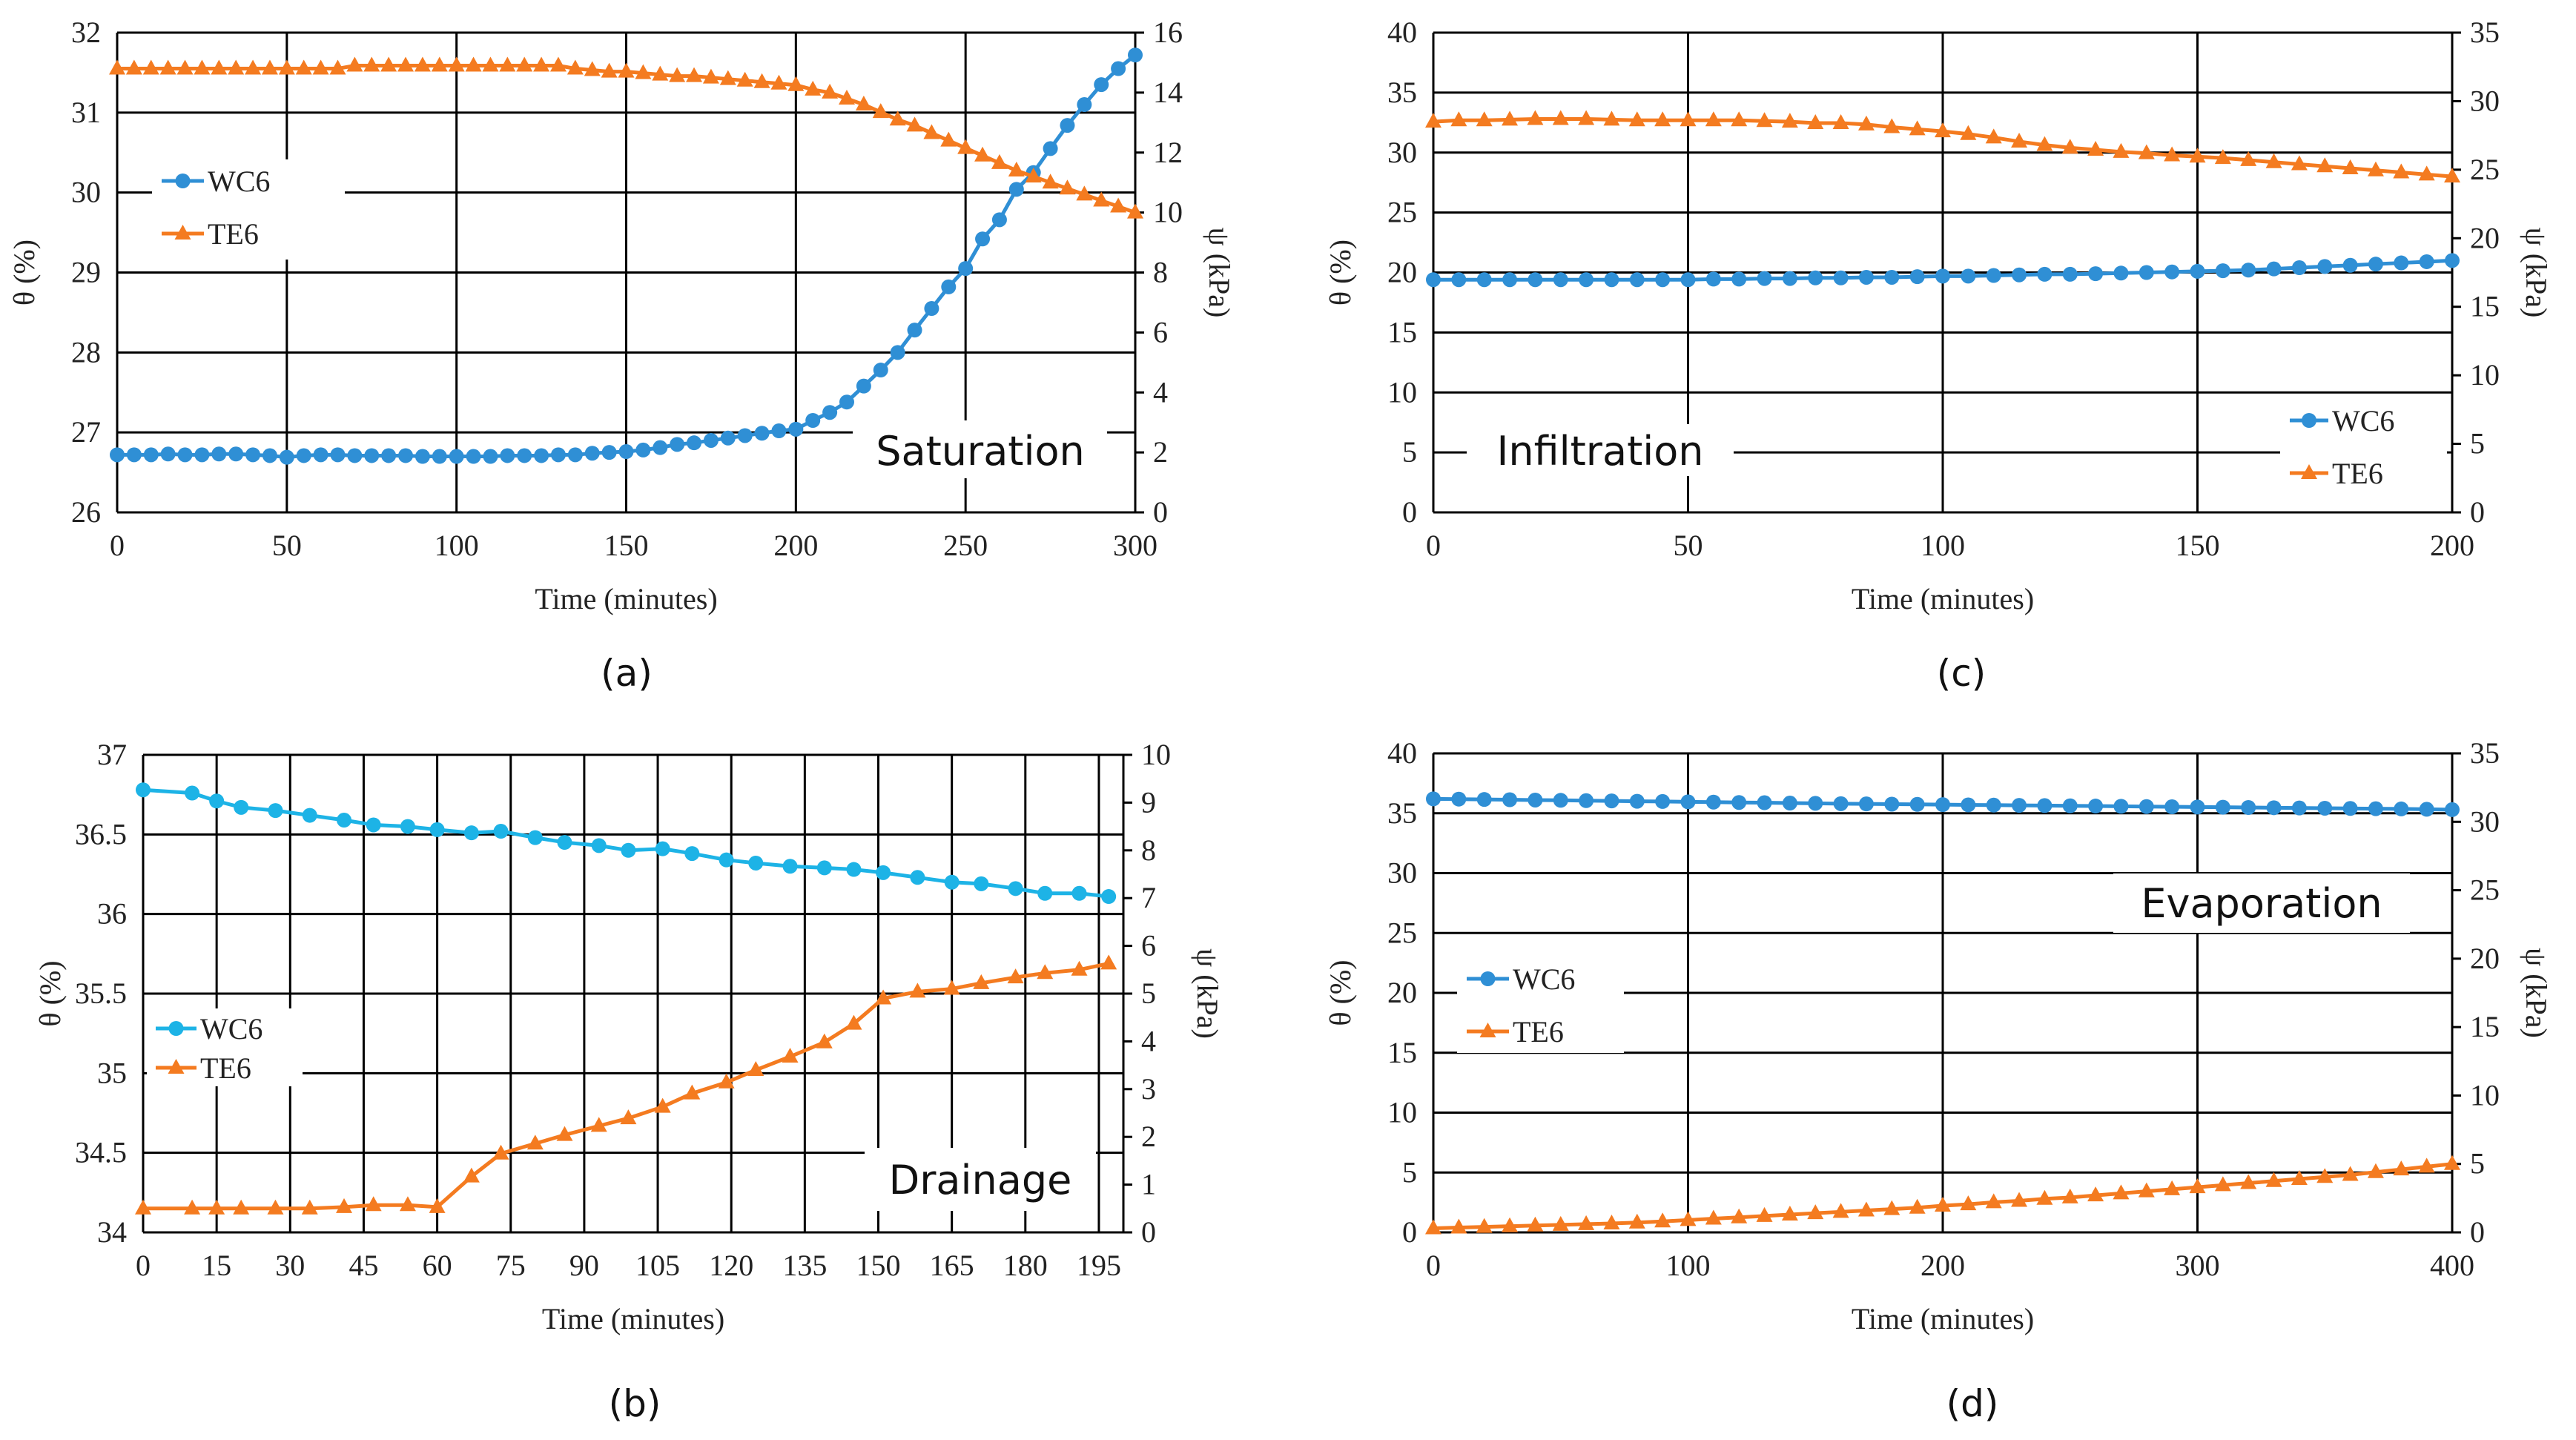  What do you see at coordinates (1402, 273) in the screenshot?
I see `y-tick-label: 20` at bounding box center [1402, 273].